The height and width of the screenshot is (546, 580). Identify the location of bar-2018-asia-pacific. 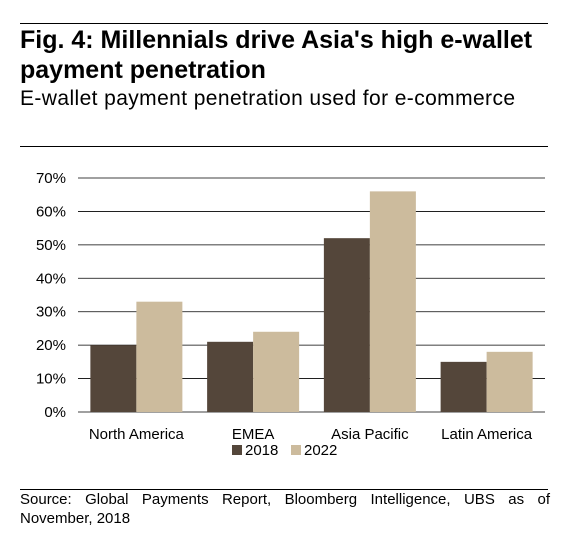
(346, 325).